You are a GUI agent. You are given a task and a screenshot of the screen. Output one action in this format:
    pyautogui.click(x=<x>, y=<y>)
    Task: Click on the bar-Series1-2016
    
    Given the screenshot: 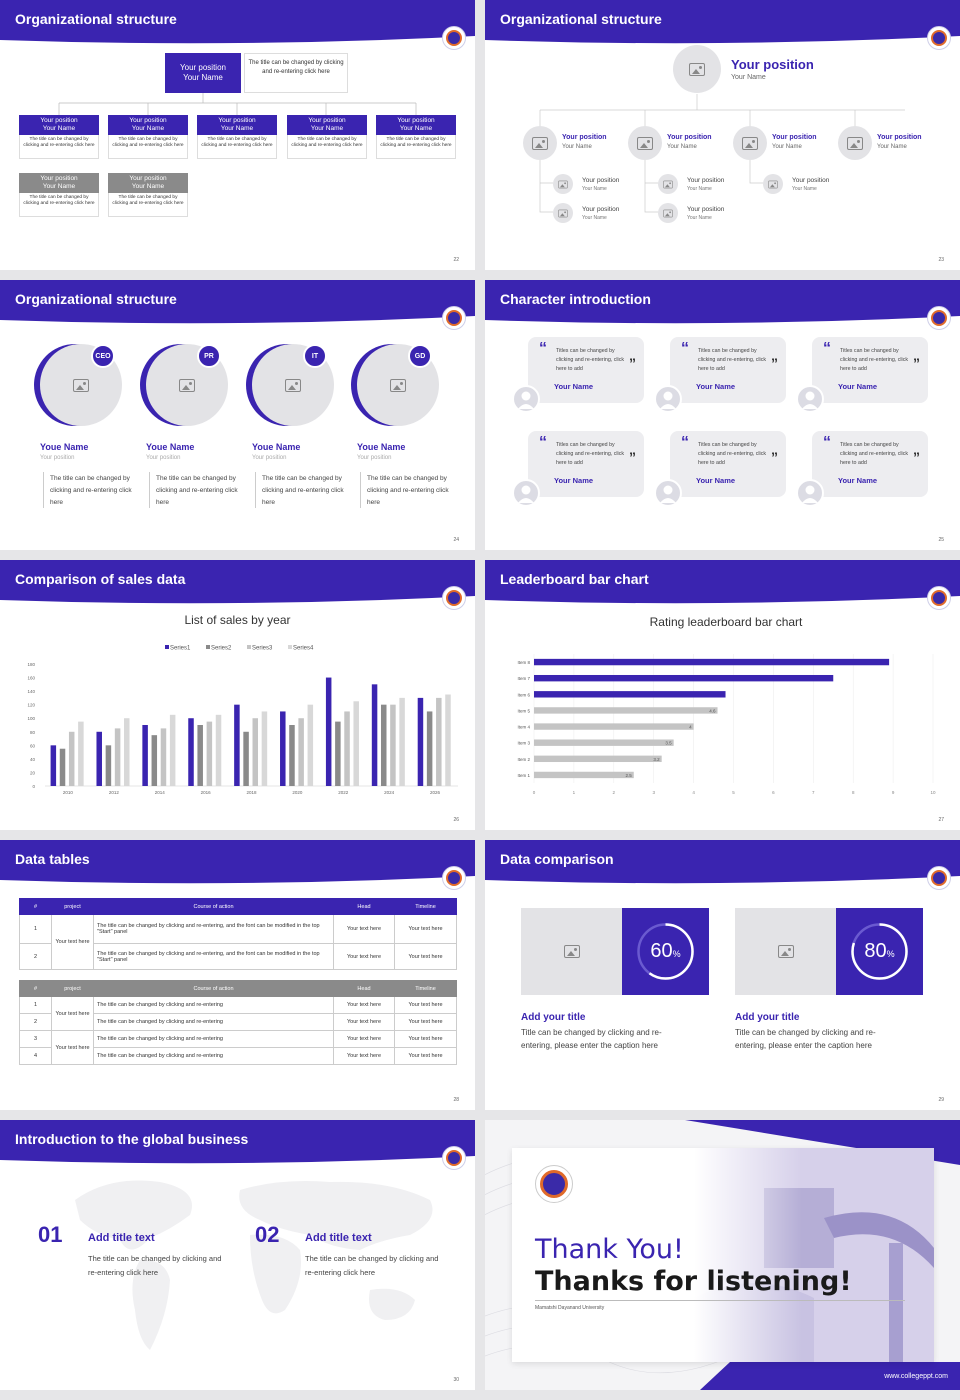 What is the action you would take?
    pyautogui.click(x=191, y=752)
    